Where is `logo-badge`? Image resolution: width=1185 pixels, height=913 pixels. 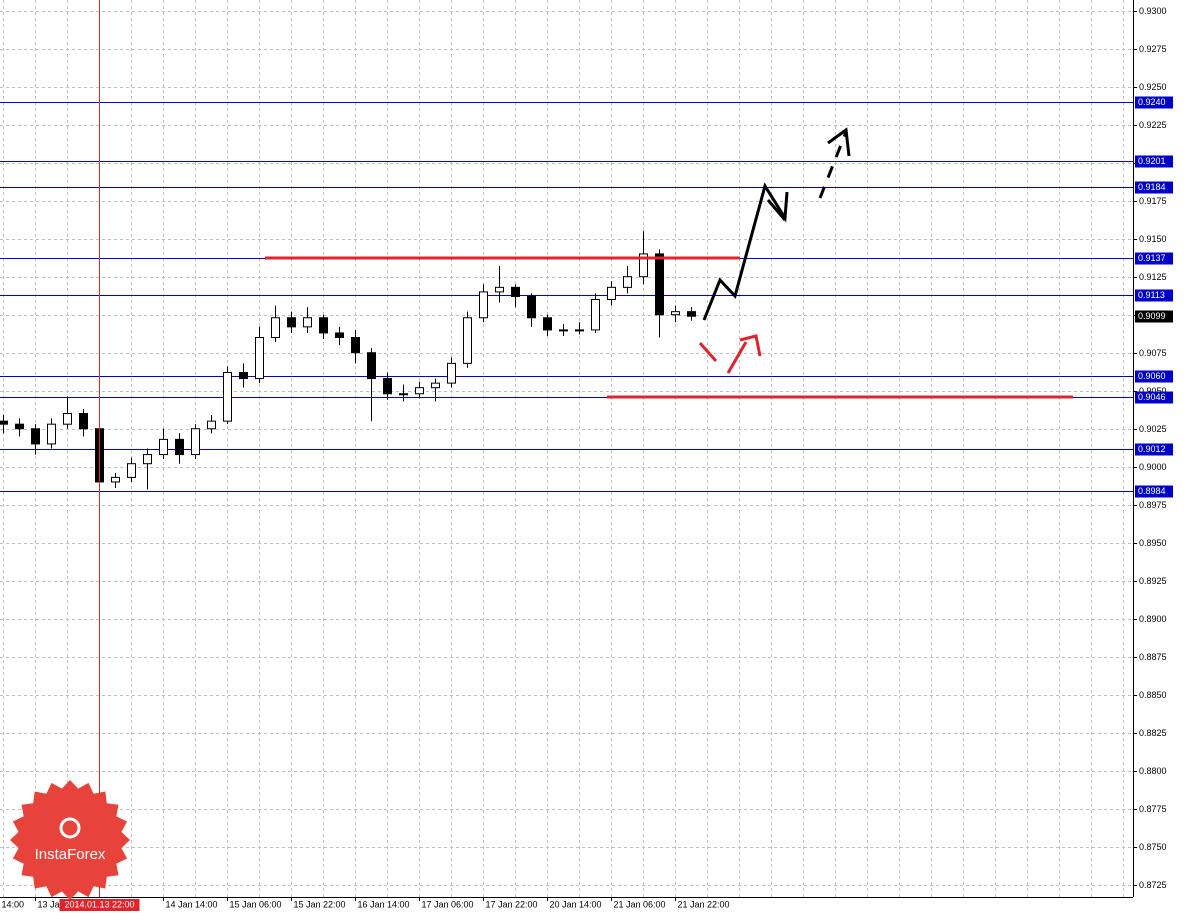
logo-badge is located at coordinates (70, 840).